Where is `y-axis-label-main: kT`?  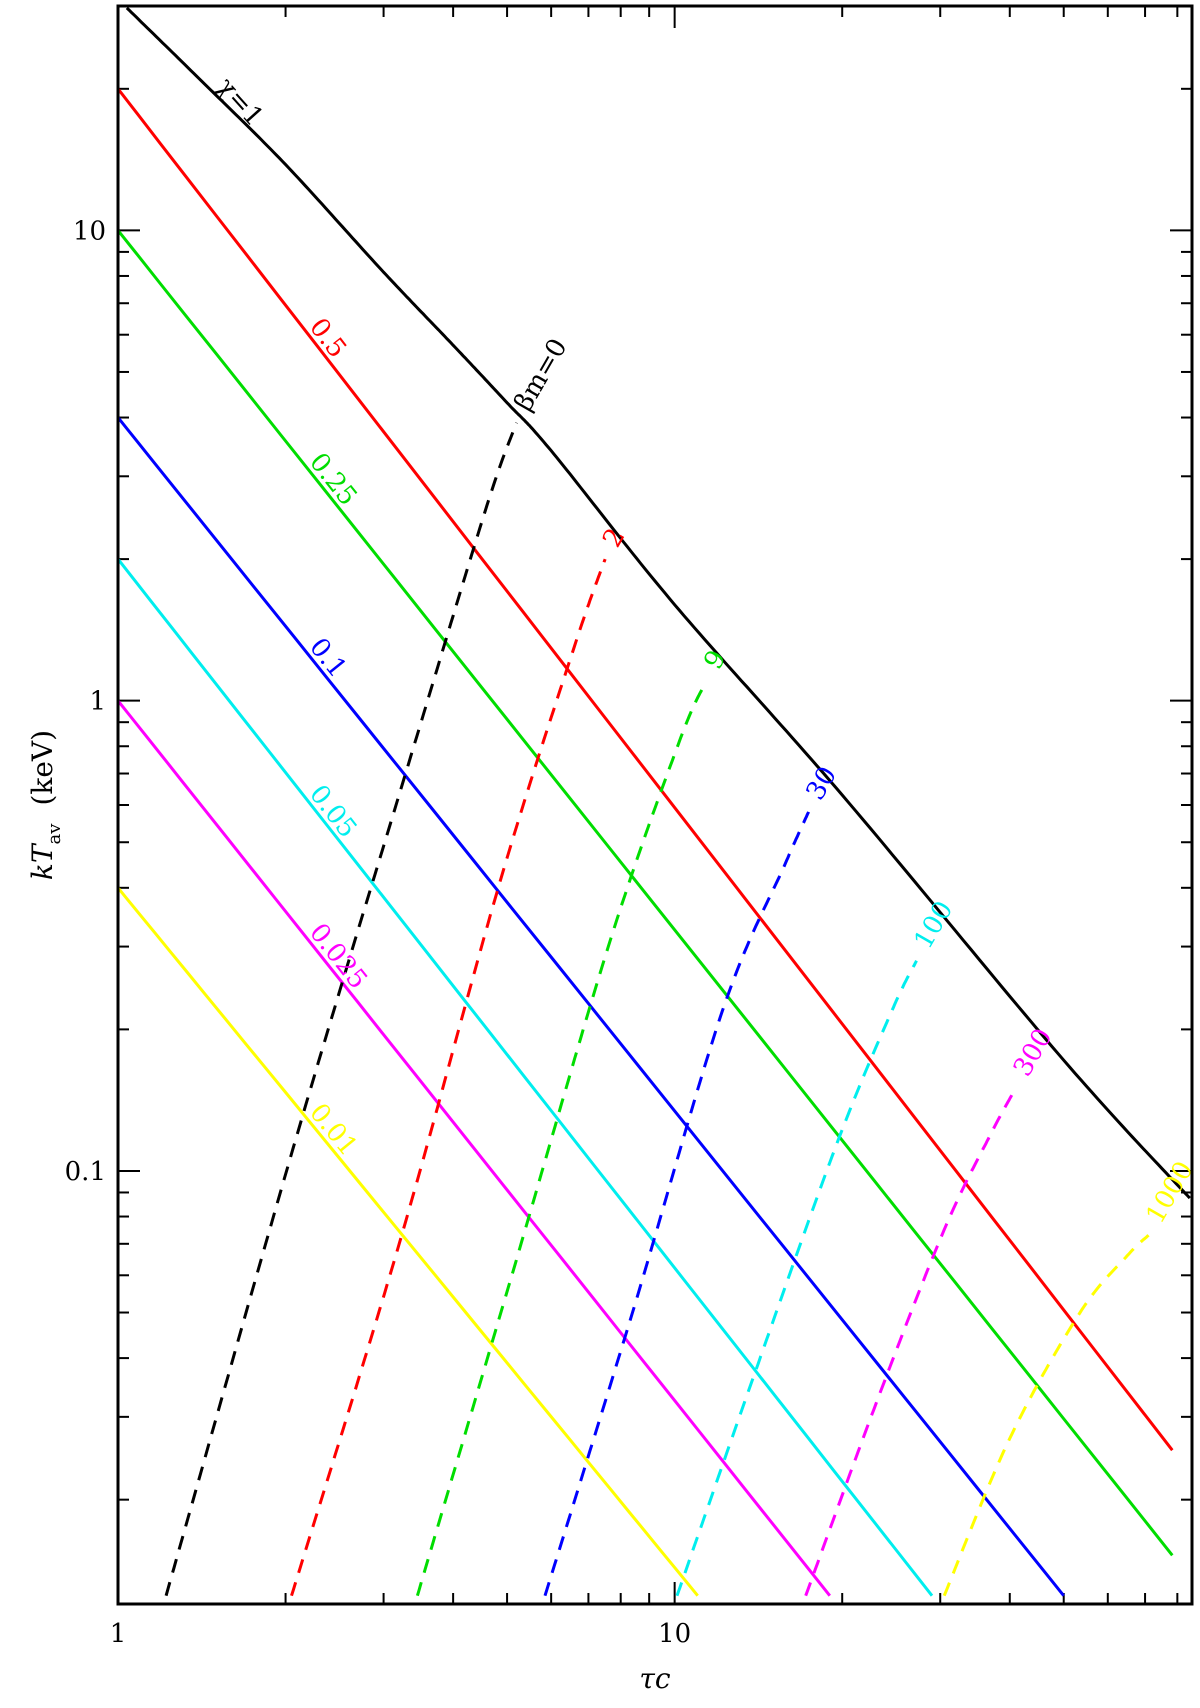
y-axis-label-main: kT is located at coordinates (42, 861).